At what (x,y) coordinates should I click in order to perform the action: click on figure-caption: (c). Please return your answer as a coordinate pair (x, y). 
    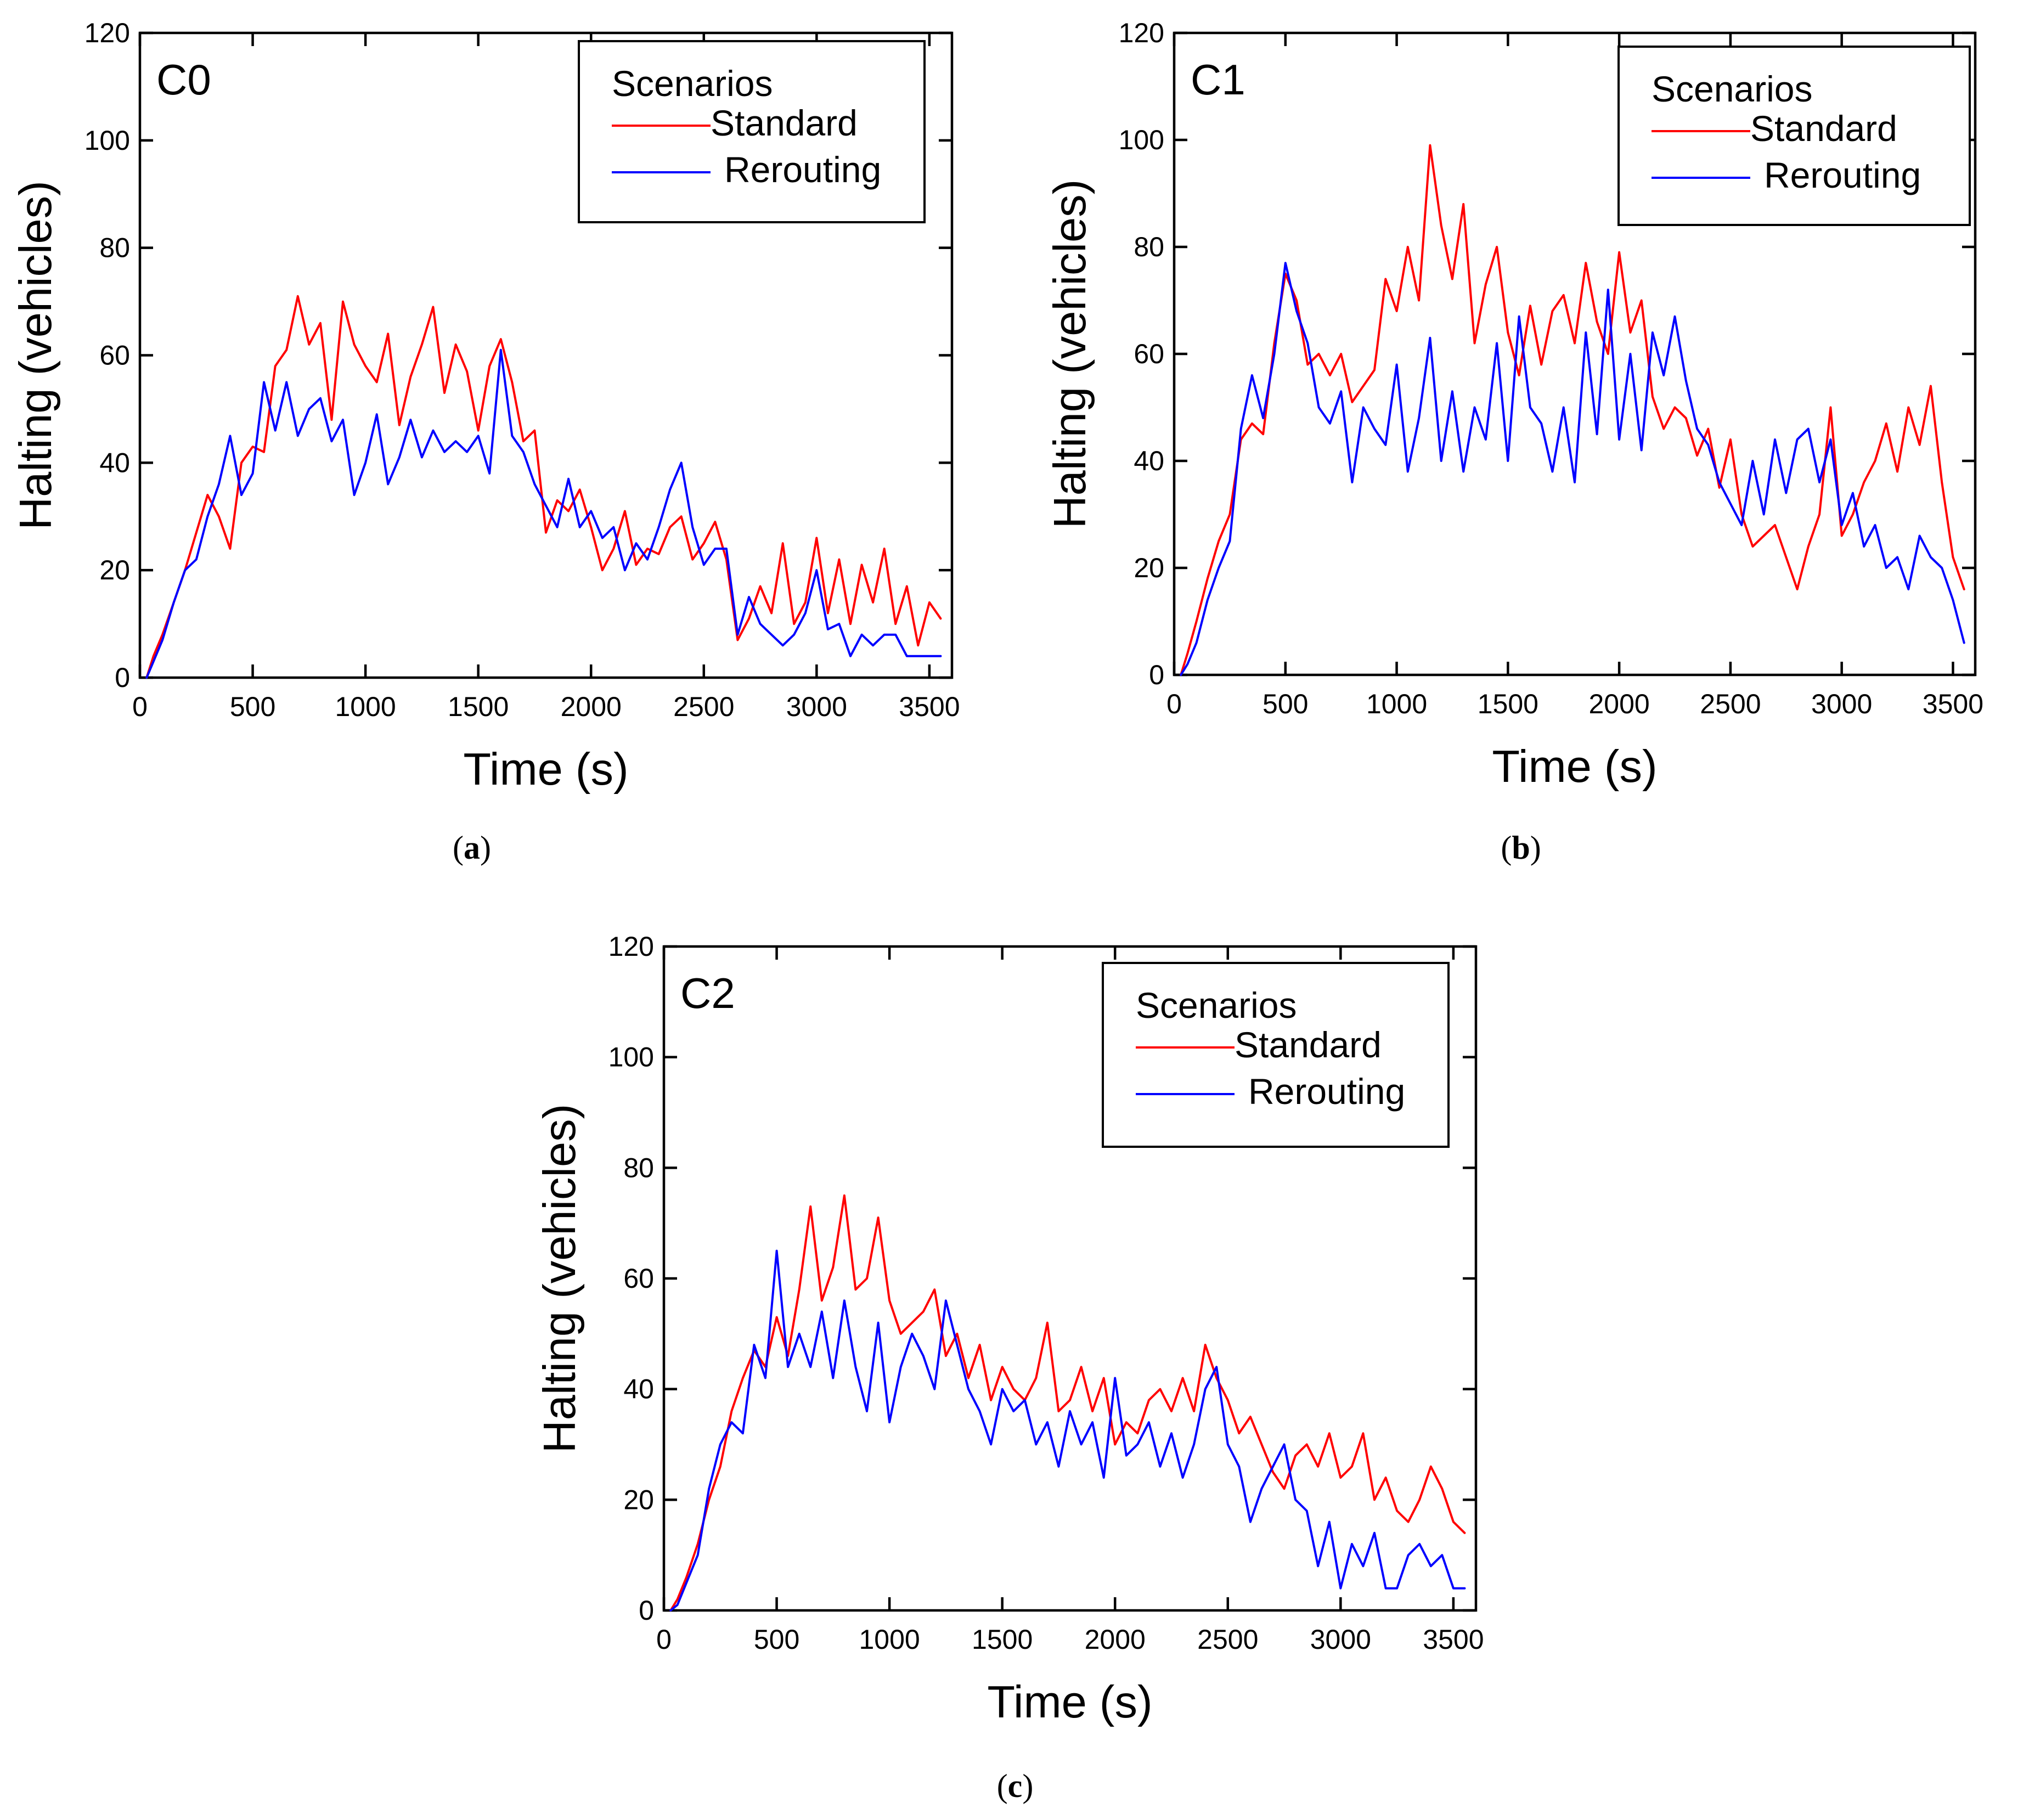
    Looking at the image, I should click on (1015, 1786).